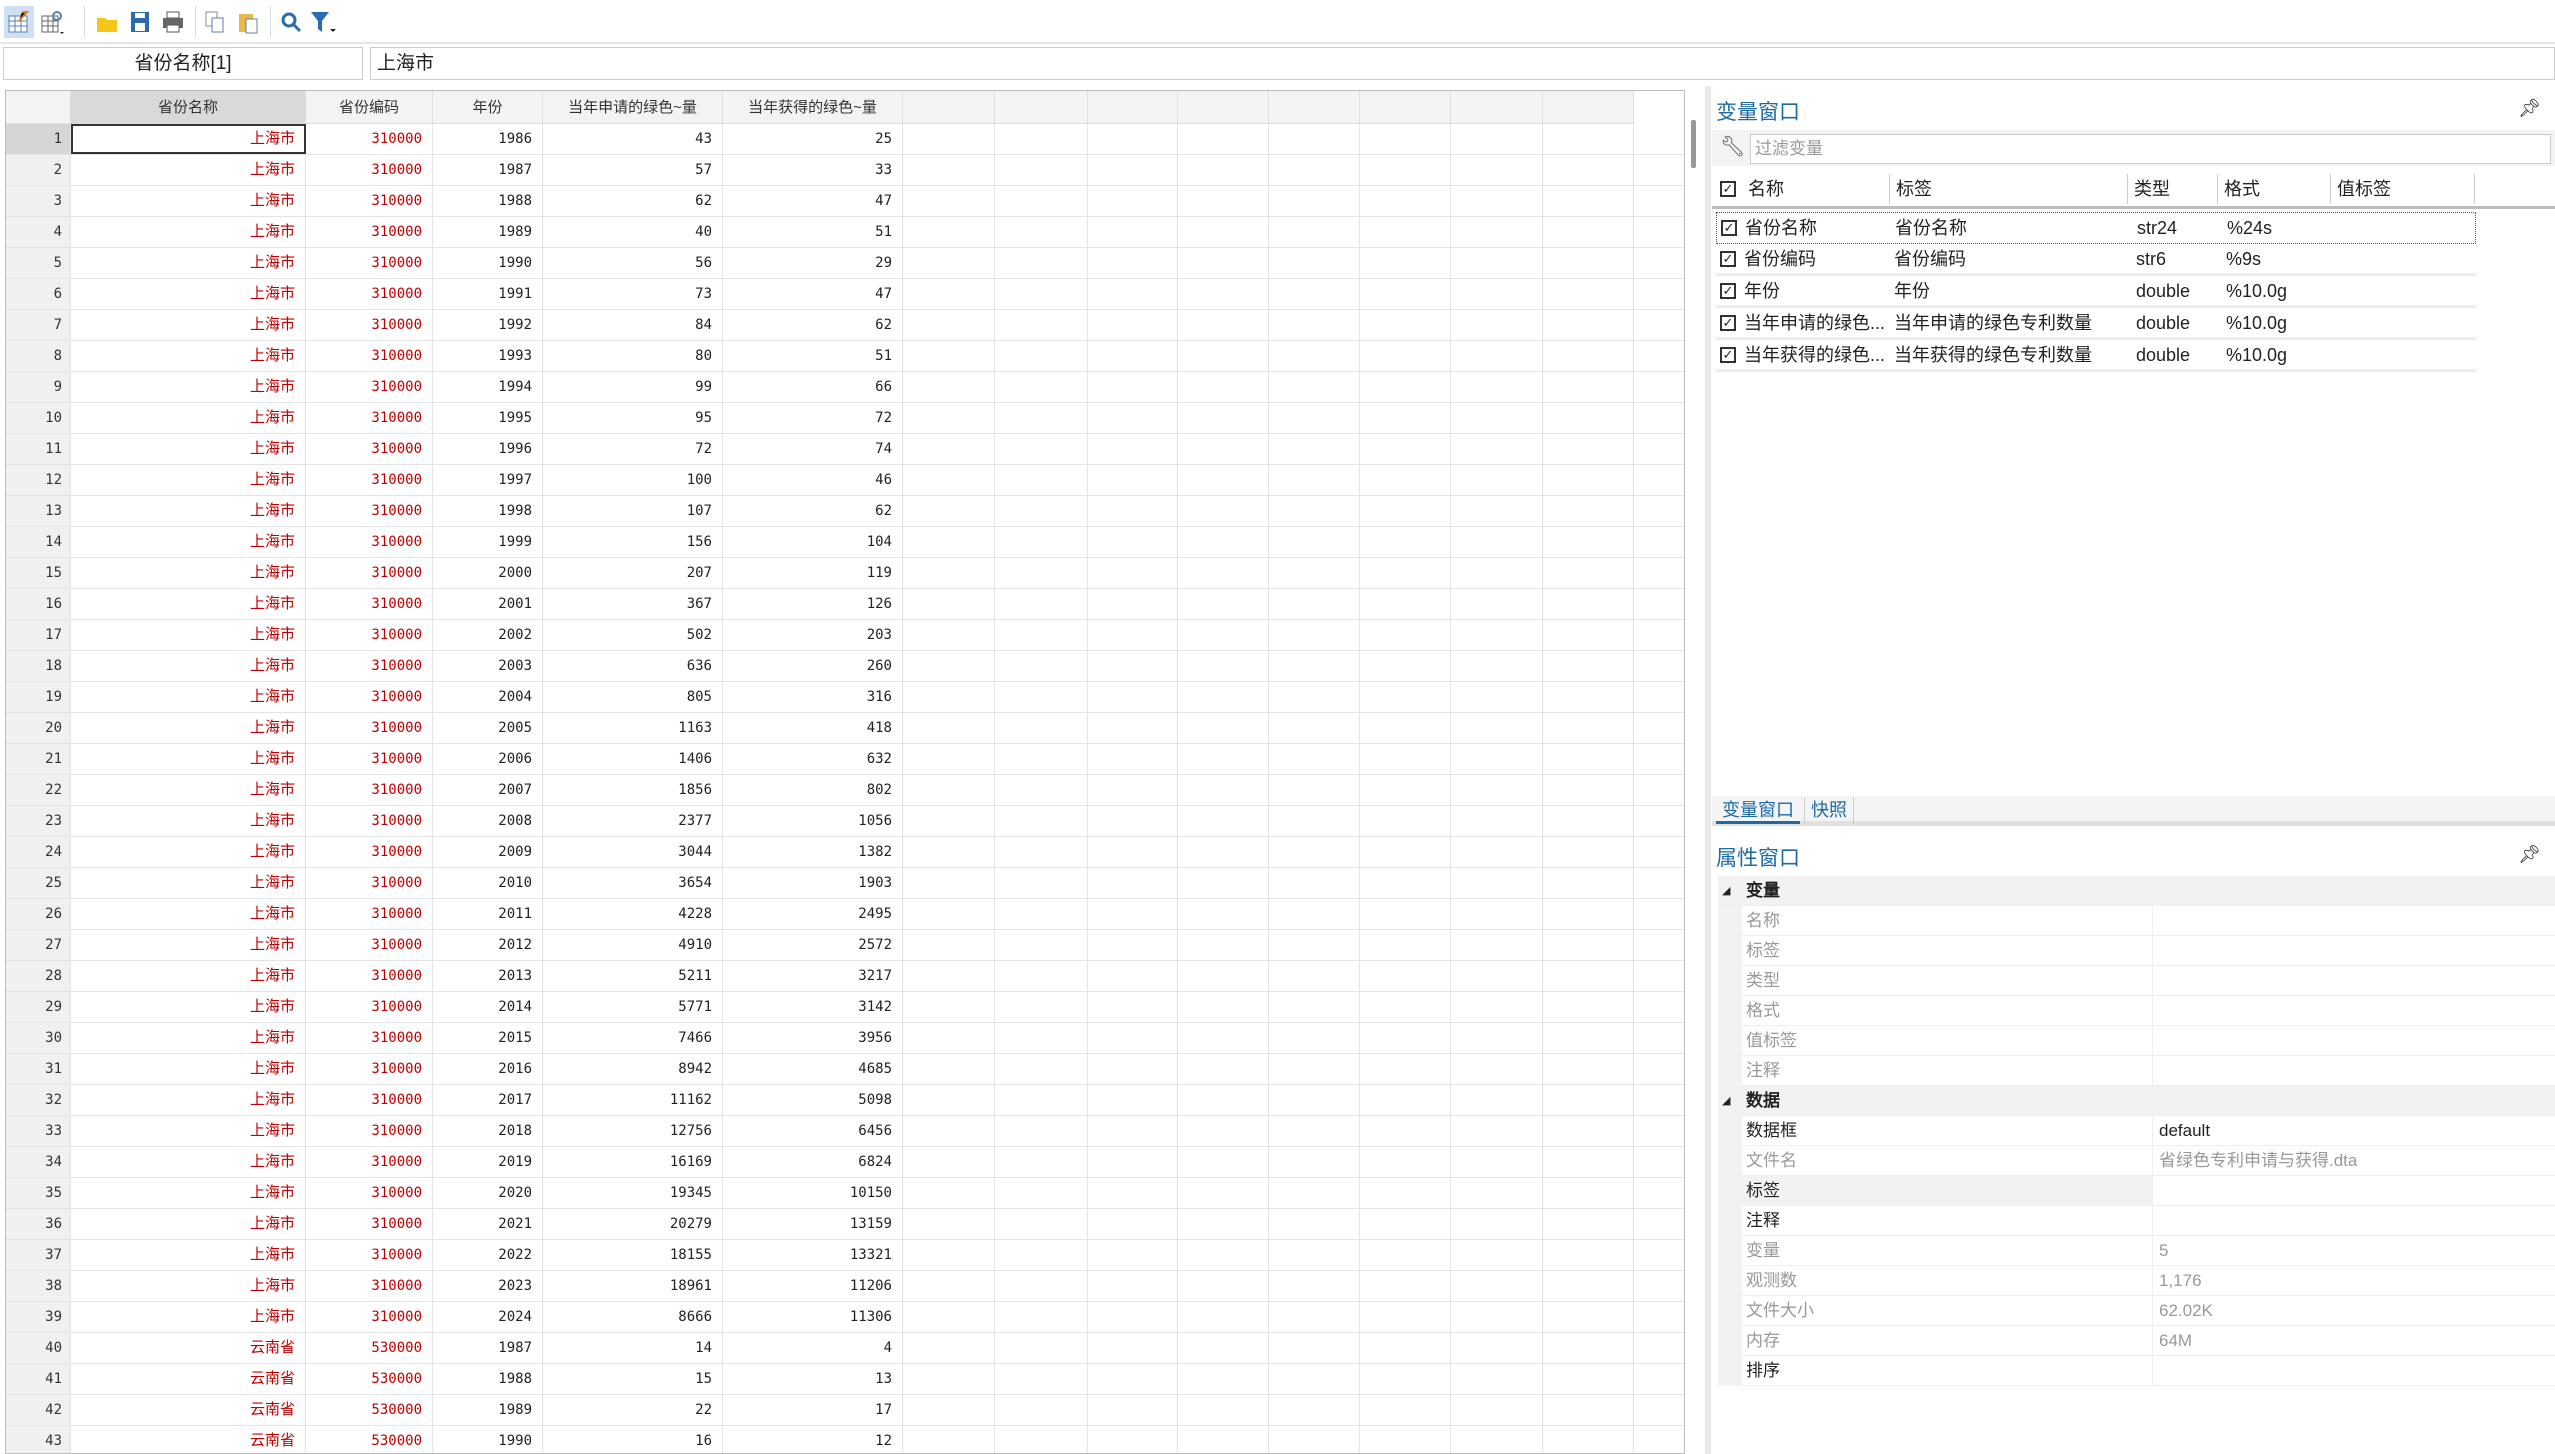 The height and width of the screenshot is (1454, 2555). Describe the element at coordinates (2529, 108) in the screenshot. I see `pin-icon: 📌︎` at that location.